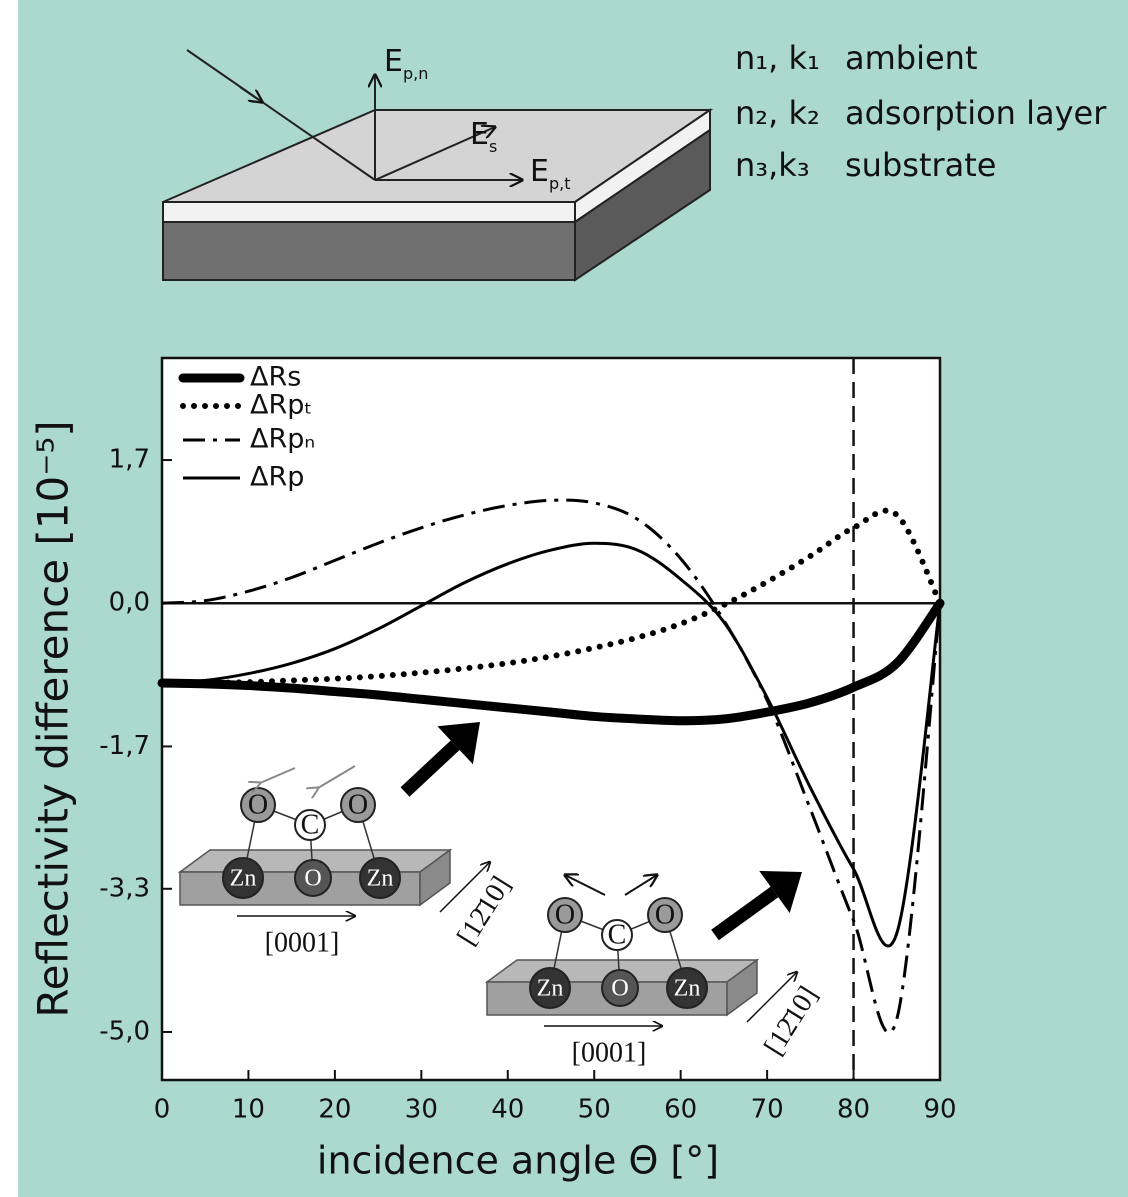 This screenshot has height=1197, width=1128. I want to click on layer-name: adsorption layer, so click(976, 113).